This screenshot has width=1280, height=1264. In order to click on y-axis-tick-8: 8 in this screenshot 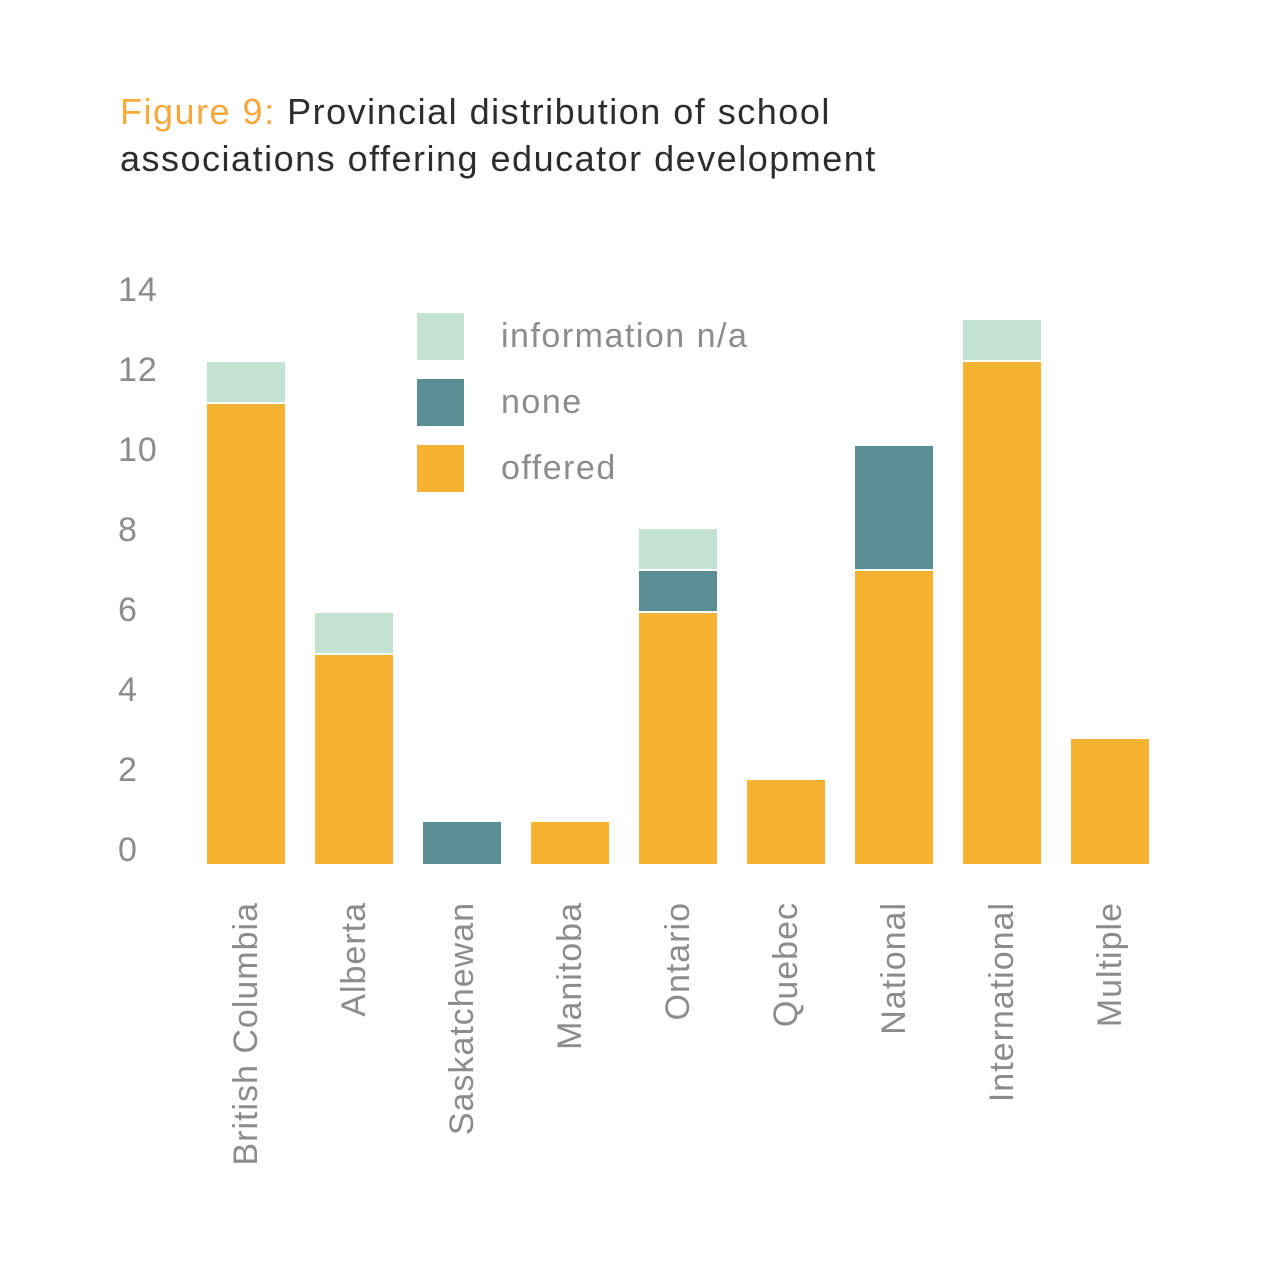, I will do `click(128, 530)`.